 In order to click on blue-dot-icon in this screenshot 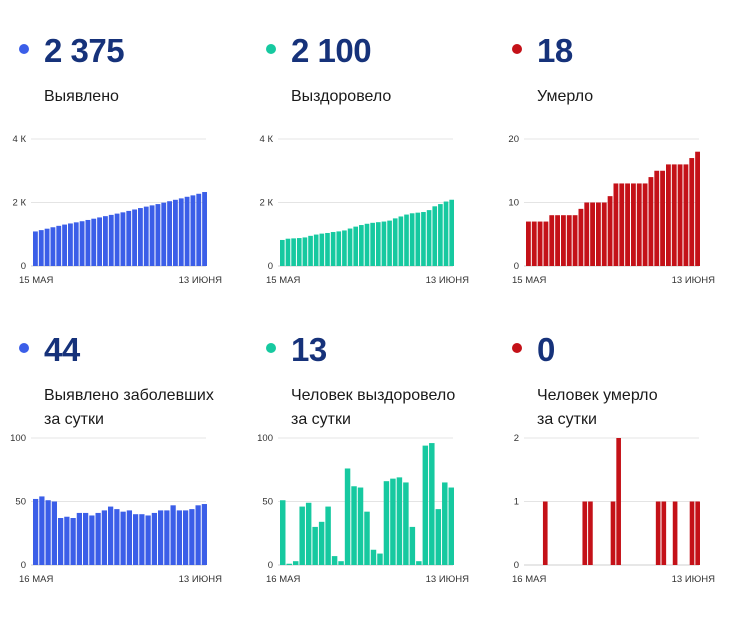, I will do `click(24, 49)`.